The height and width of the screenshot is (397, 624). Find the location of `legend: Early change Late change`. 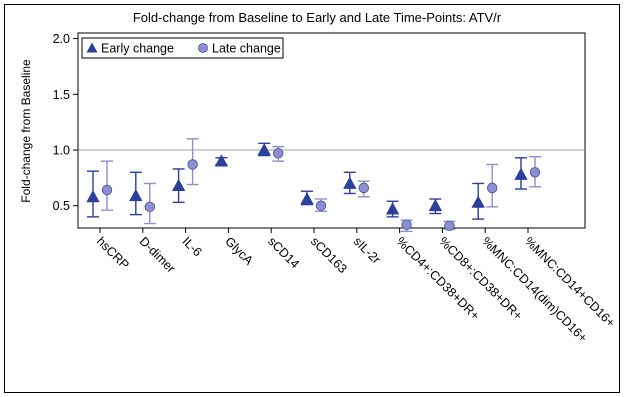

legend: Early change Late change is located at coordinates (182, 48).